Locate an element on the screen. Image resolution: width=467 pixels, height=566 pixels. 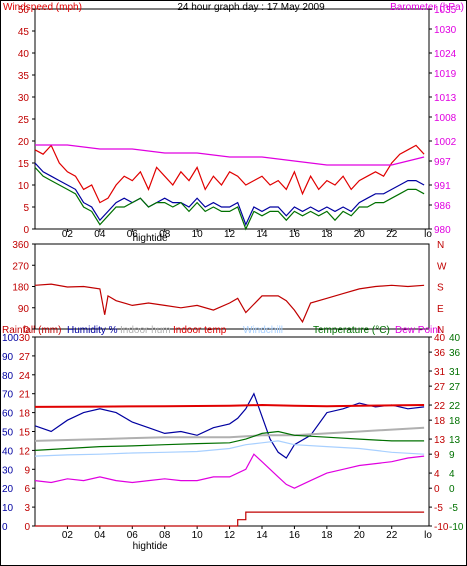
wind-tick-label: 0 is located at coordinates (26, 230).